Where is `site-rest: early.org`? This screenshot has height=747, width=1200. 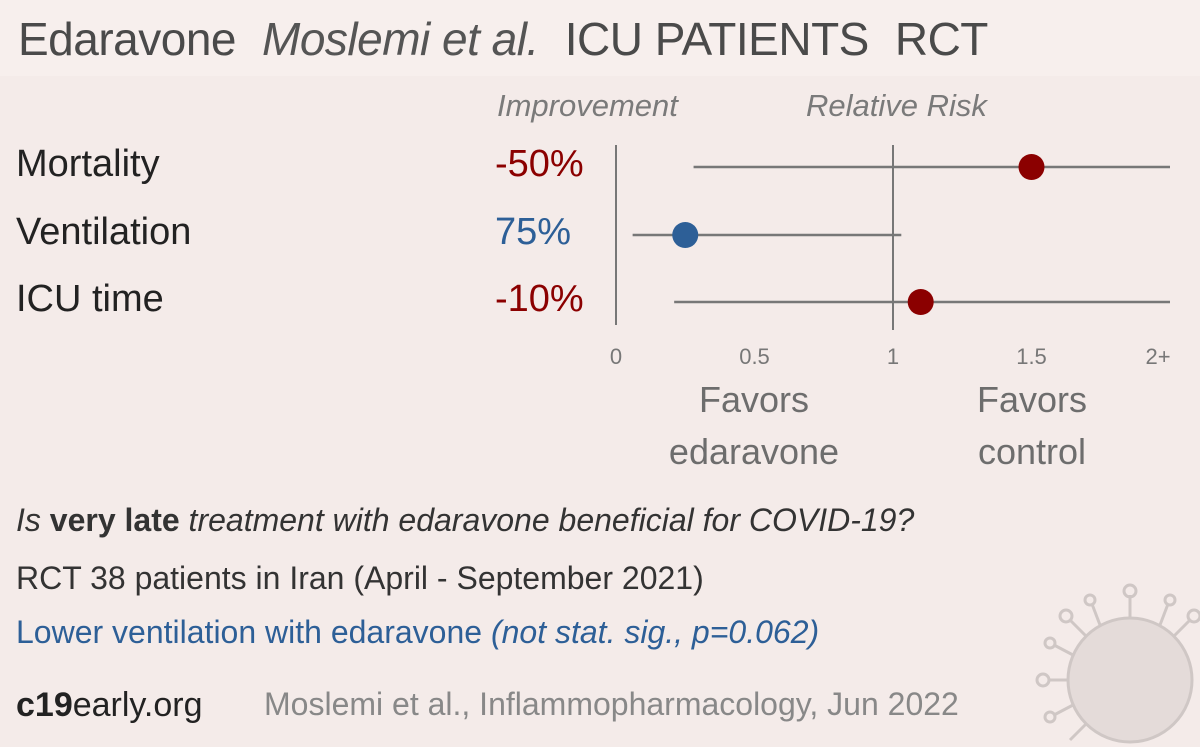 site-rest: early.org is located at coordinates (137, 705).